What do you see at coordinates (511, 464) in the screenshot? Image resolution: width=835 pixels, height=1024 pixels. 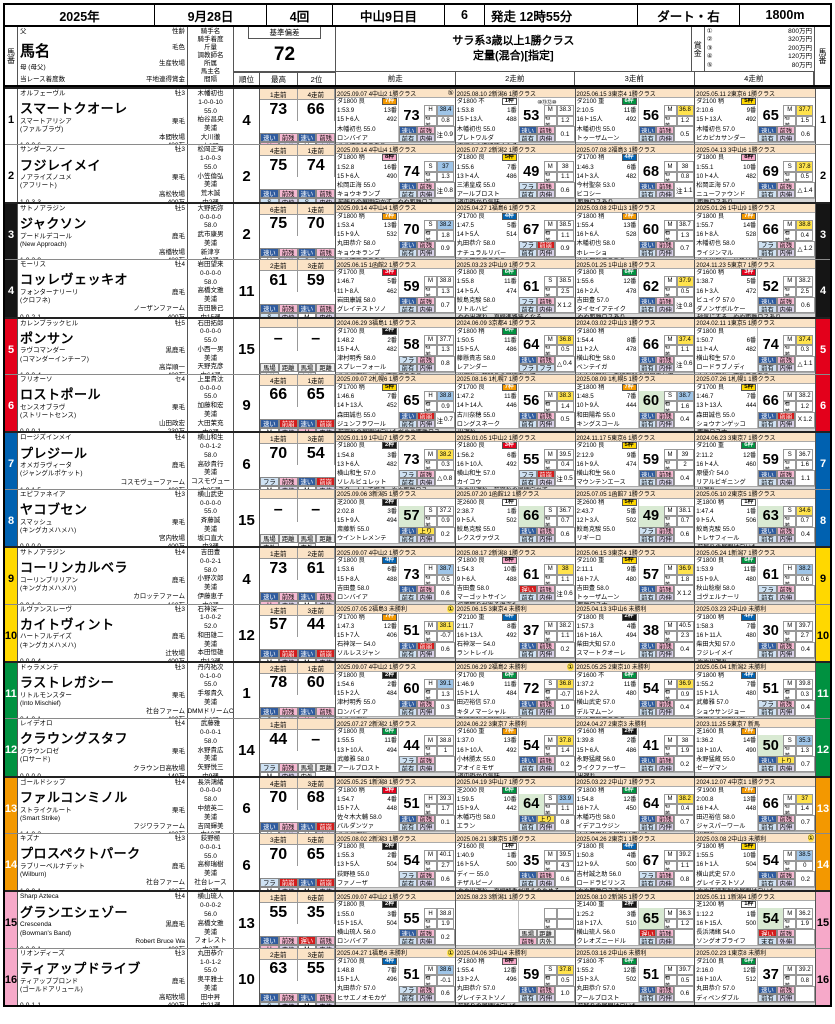 I see `horse-weight: 492` at bounding box center [511, 464].